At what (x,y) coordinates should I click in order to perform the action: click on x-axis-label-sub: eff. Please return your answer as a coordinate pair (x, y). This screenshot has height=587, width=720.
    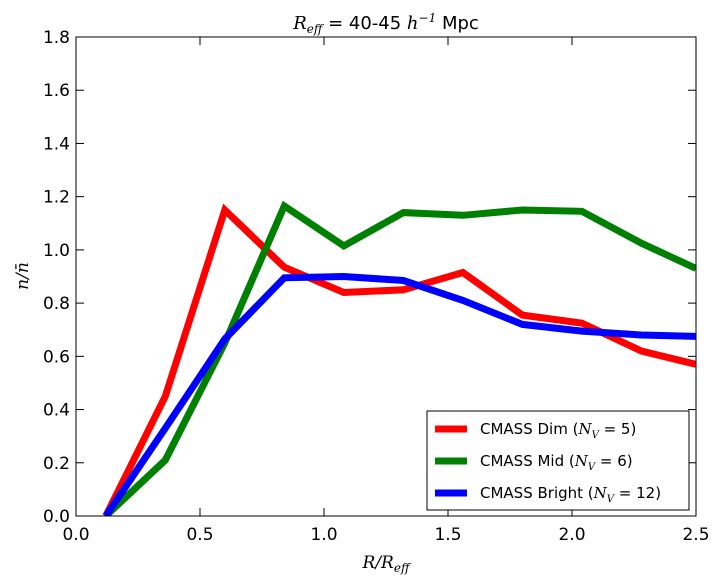
    Looking at the image, I should click on (403, 568).